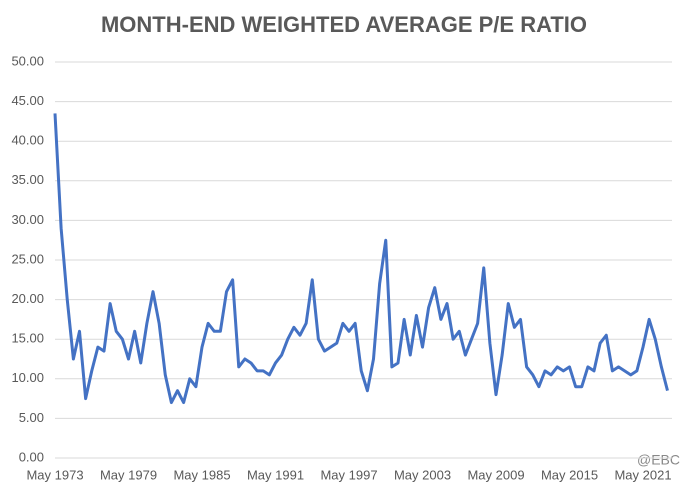  What do you see at coordinates (54, 474) in the screenshot?
I see `x-tick-label: May 1973` at bounding box center [54, 474].